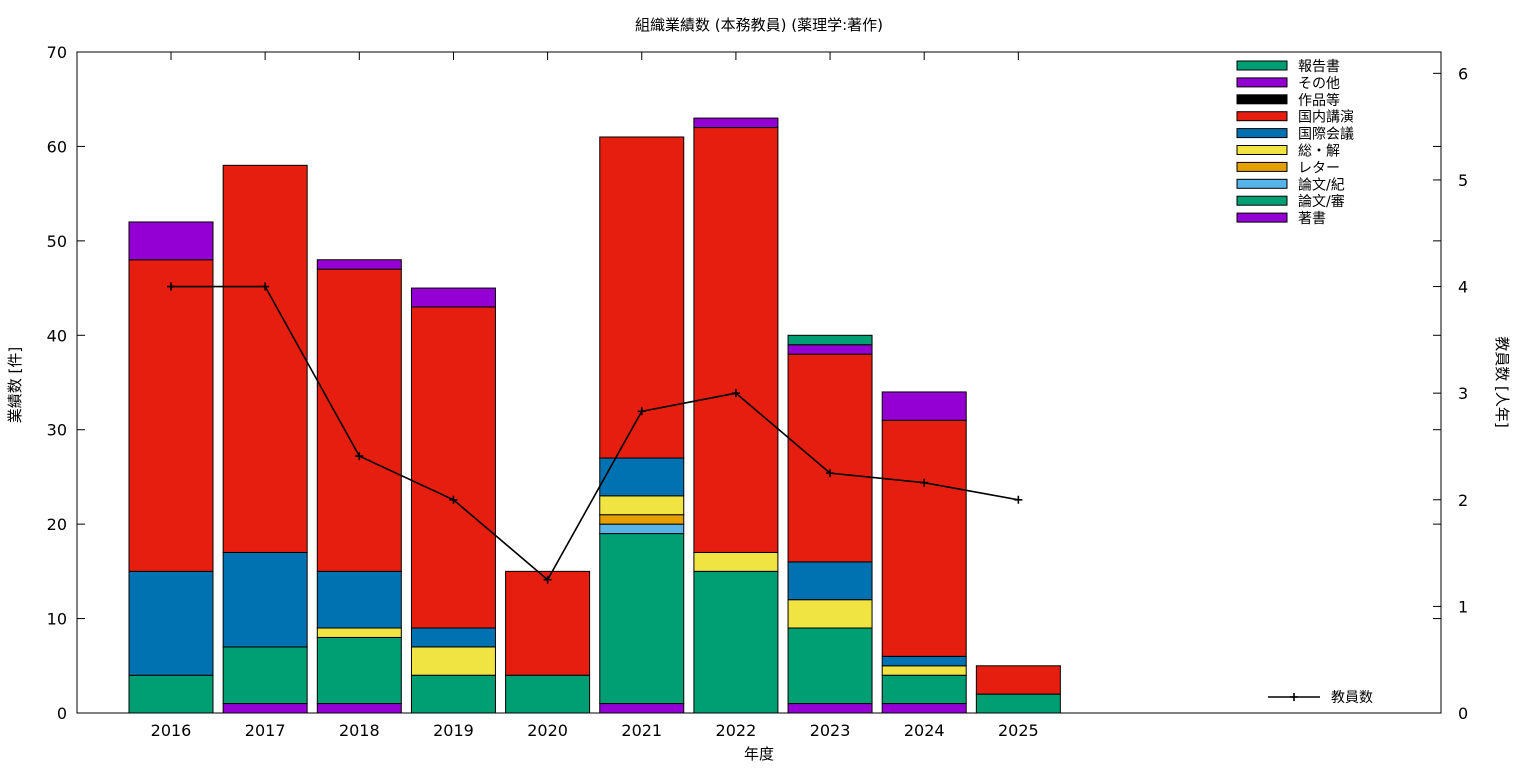  What do you see at coordinates (1319, 168) in the screenshot?
I see `legend-label: レター` at bounding box center [1319, 168].